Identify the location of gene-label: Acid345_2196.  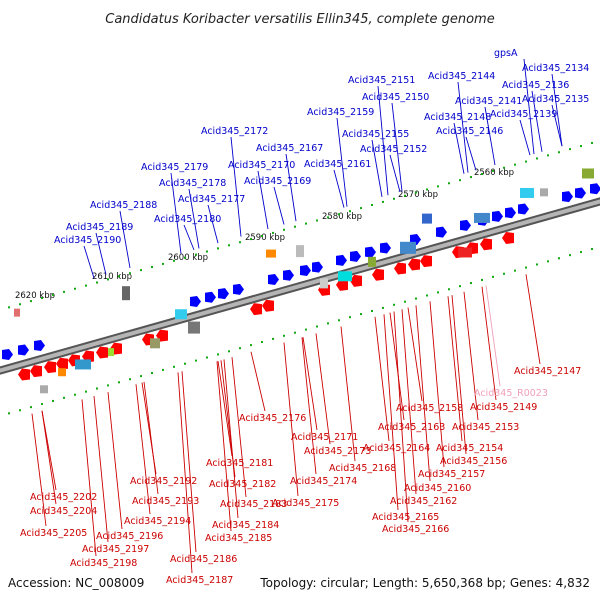
(129, 536).